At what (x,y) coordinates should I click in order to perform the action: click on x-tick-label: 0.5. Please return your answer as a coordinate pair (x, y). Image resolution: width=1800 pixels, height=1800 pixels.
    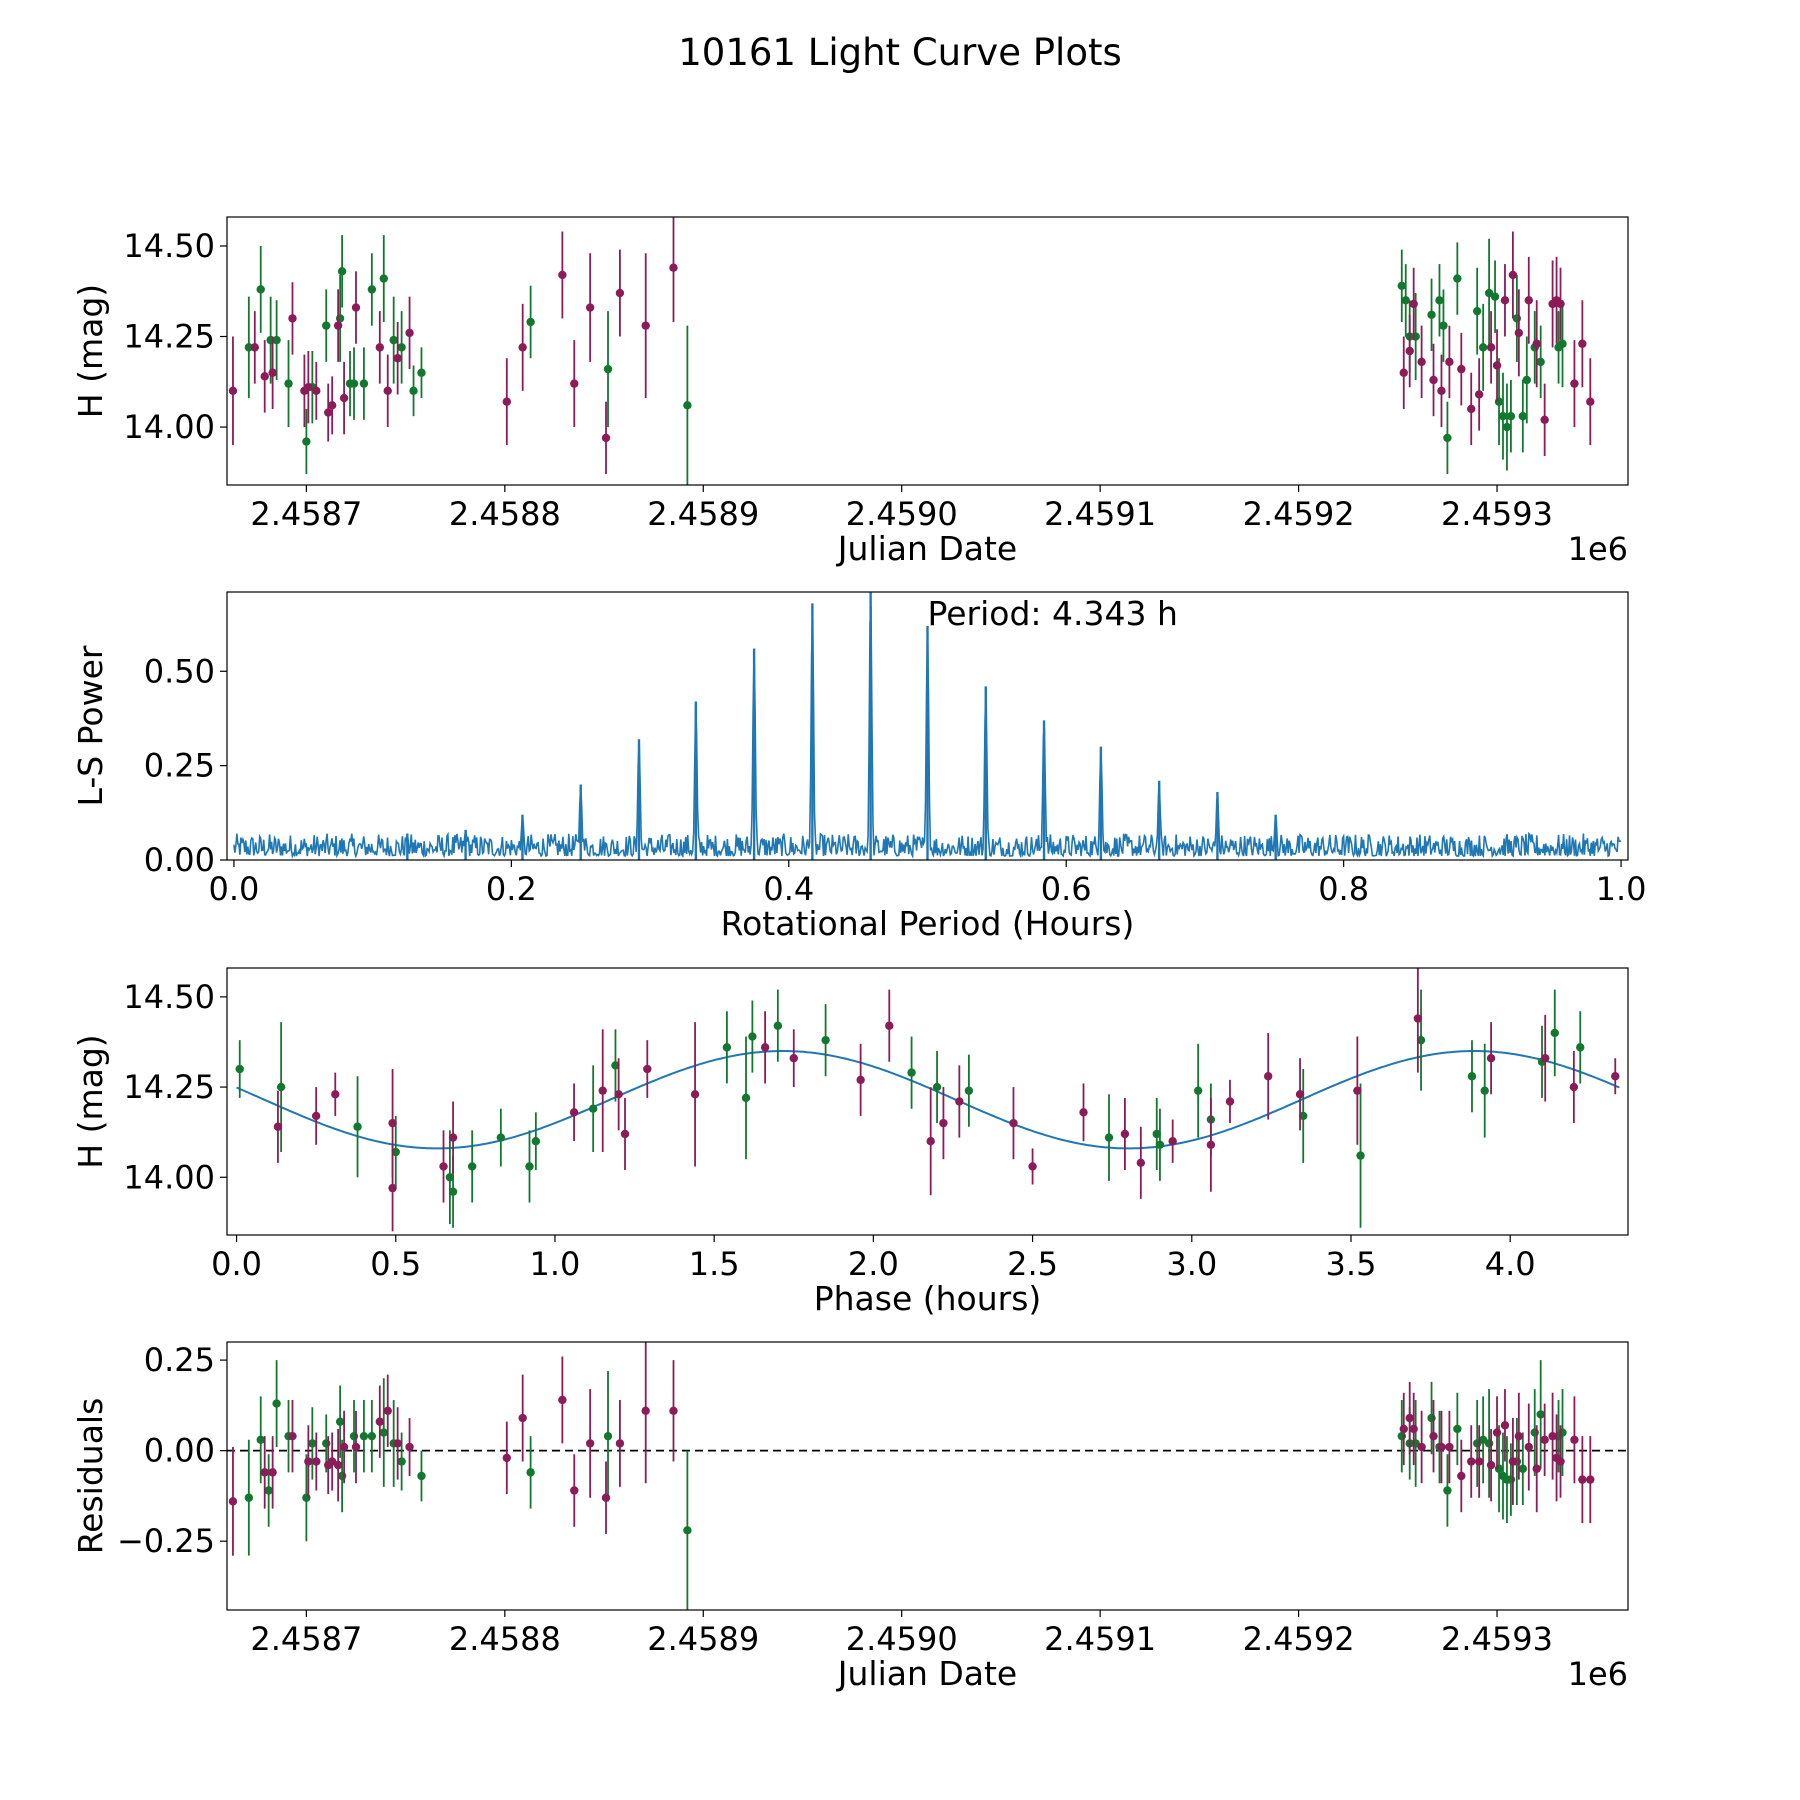
    Looking at the image, I should click on (395, 1264).